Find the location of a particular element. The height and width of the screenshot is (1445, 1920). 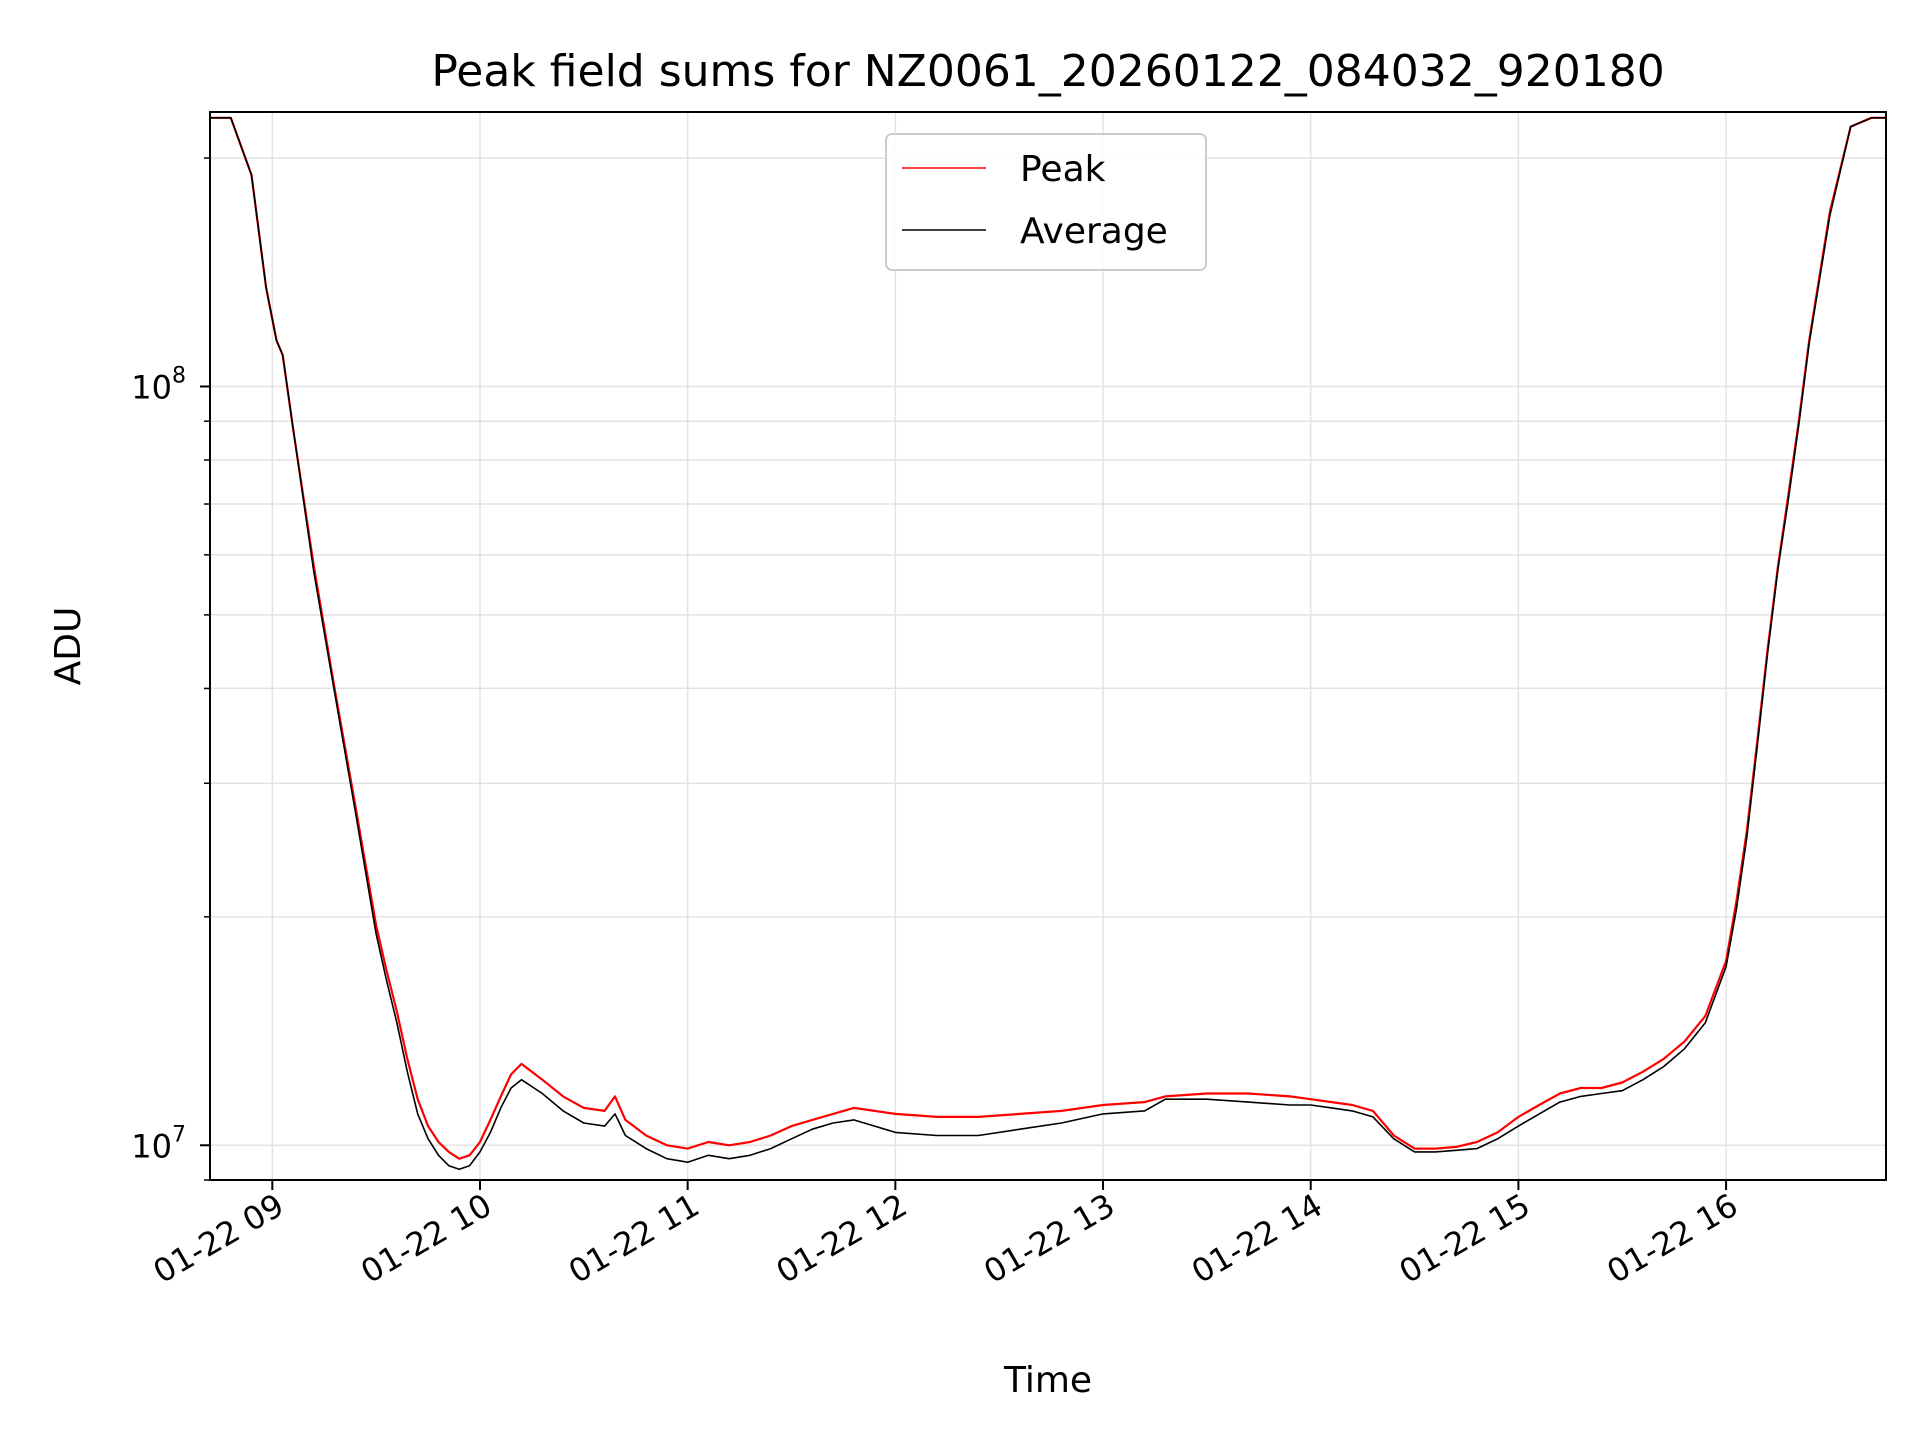

legend-label-average: Average is located at coordinates (1094, 231).